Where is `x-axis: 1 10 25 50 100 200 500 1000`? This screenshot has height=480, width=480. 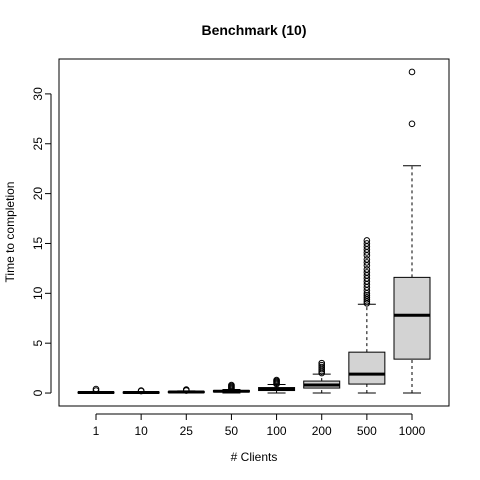
x-axis: 1 10 25 50 100 200 500 1000 is located at coordinates (259, 425).